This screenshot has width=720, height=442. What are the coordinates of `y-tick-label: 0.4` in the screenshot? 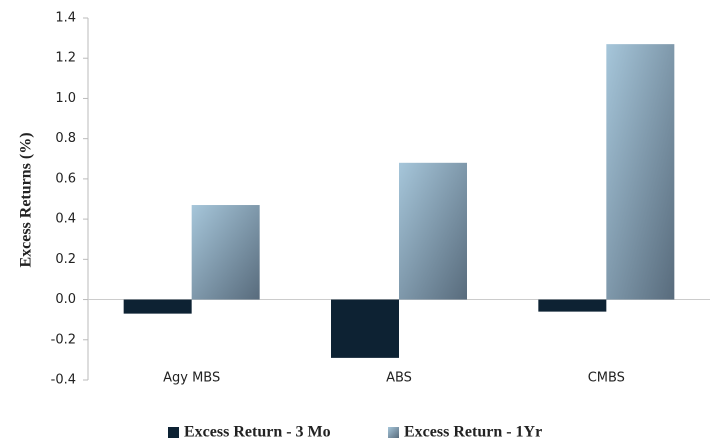 It's located at (65, 219).